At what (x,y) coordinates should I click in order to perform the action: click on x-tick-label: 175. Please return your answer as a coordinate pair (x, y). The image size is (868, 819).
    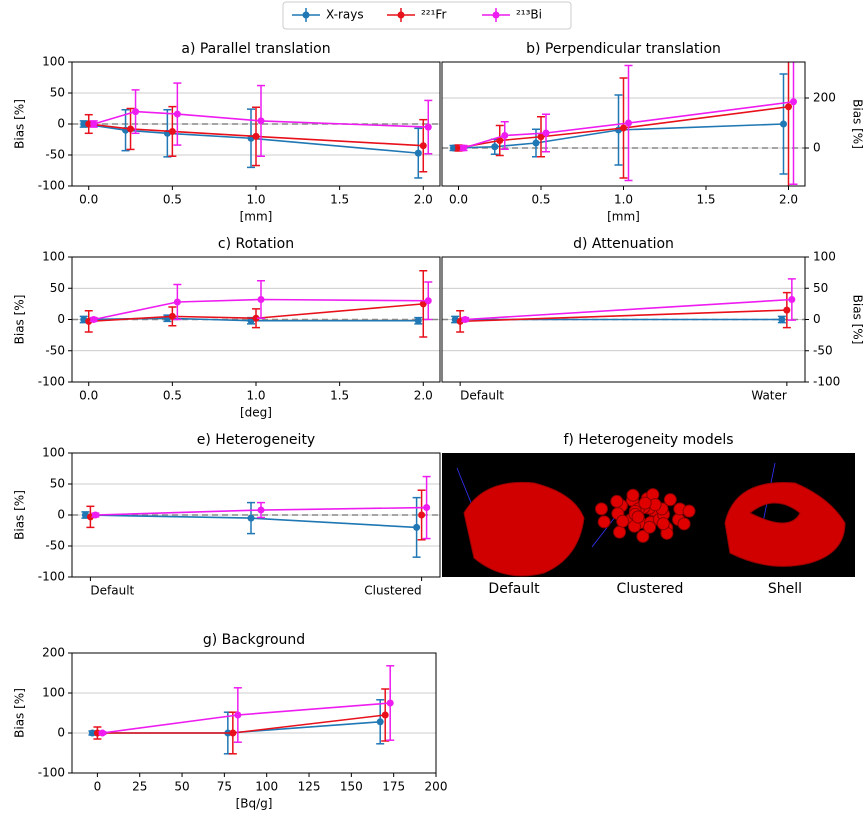
    Looking at the image, I should click on (393, 787).